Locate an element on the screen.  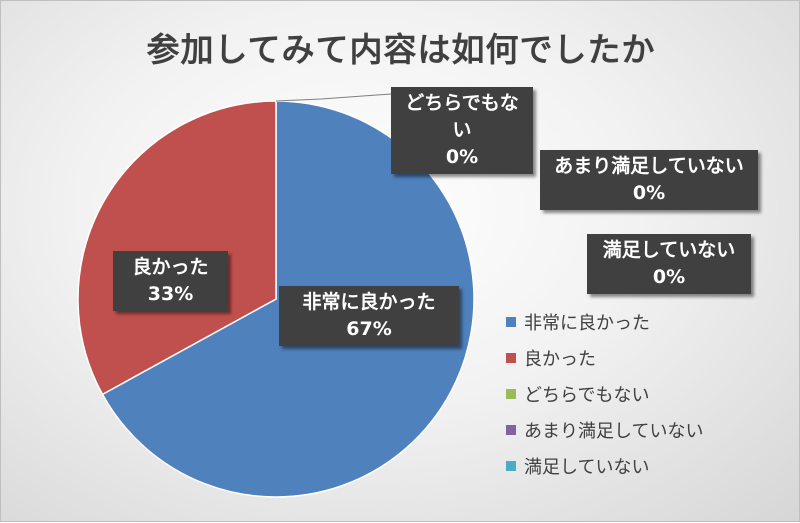
legend-item: 満足していない is located at coordinates (618, 468).